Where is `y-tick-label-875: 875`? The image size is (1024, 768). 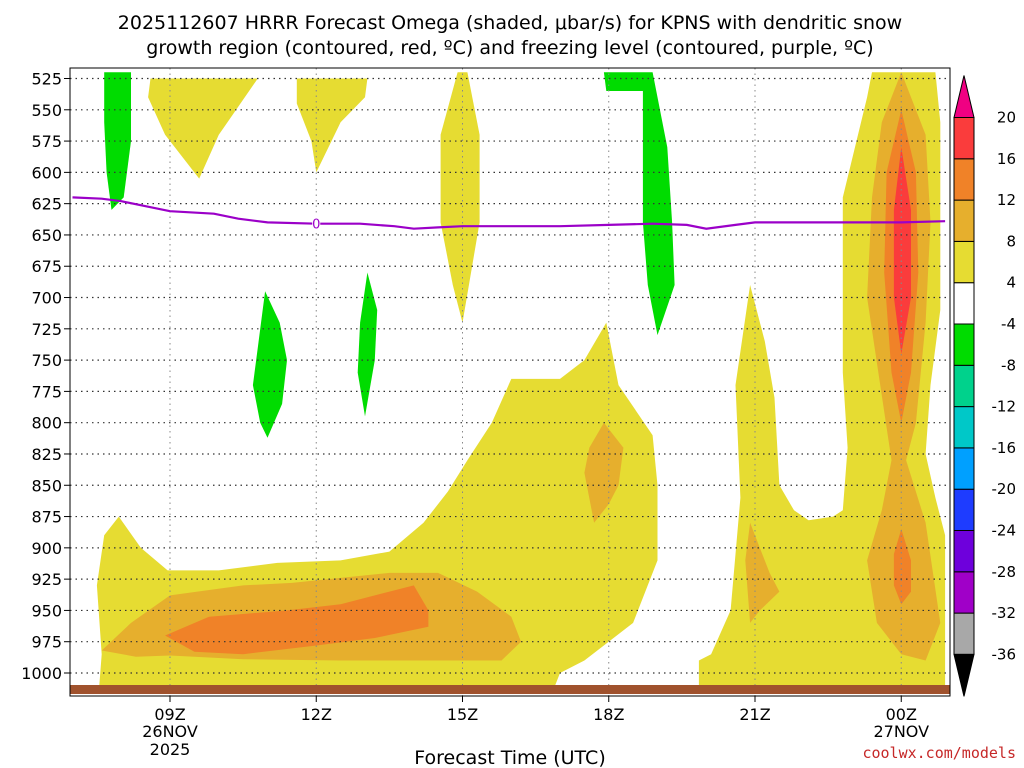
y-tick-label-875: 875 is located at coordinates (46, 517).